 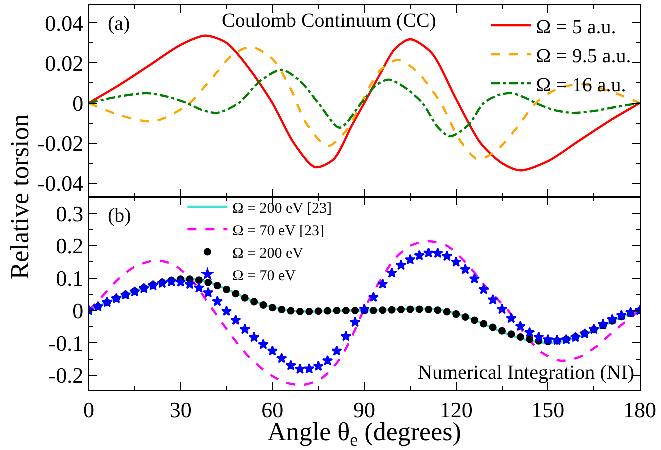 What do you see at coordinates (120, 216) in the screenshot?
I see `annotation: (b)` at bounding box center [120, 216].